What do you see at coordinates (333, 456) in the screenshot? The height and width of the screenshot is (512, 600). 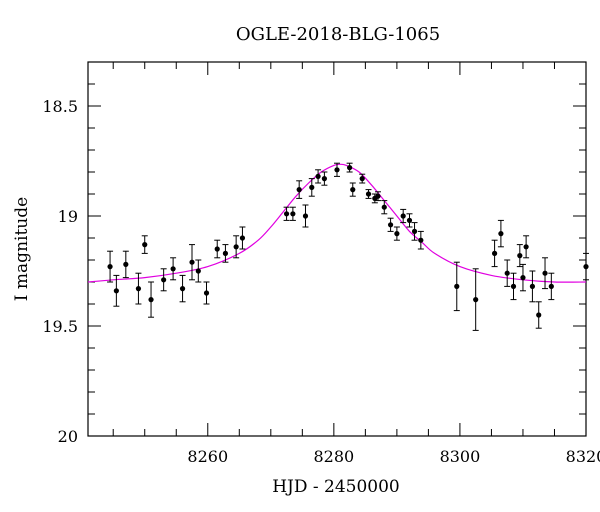 I see `x-tick-label: 8280` at bounding box center [333, 456].